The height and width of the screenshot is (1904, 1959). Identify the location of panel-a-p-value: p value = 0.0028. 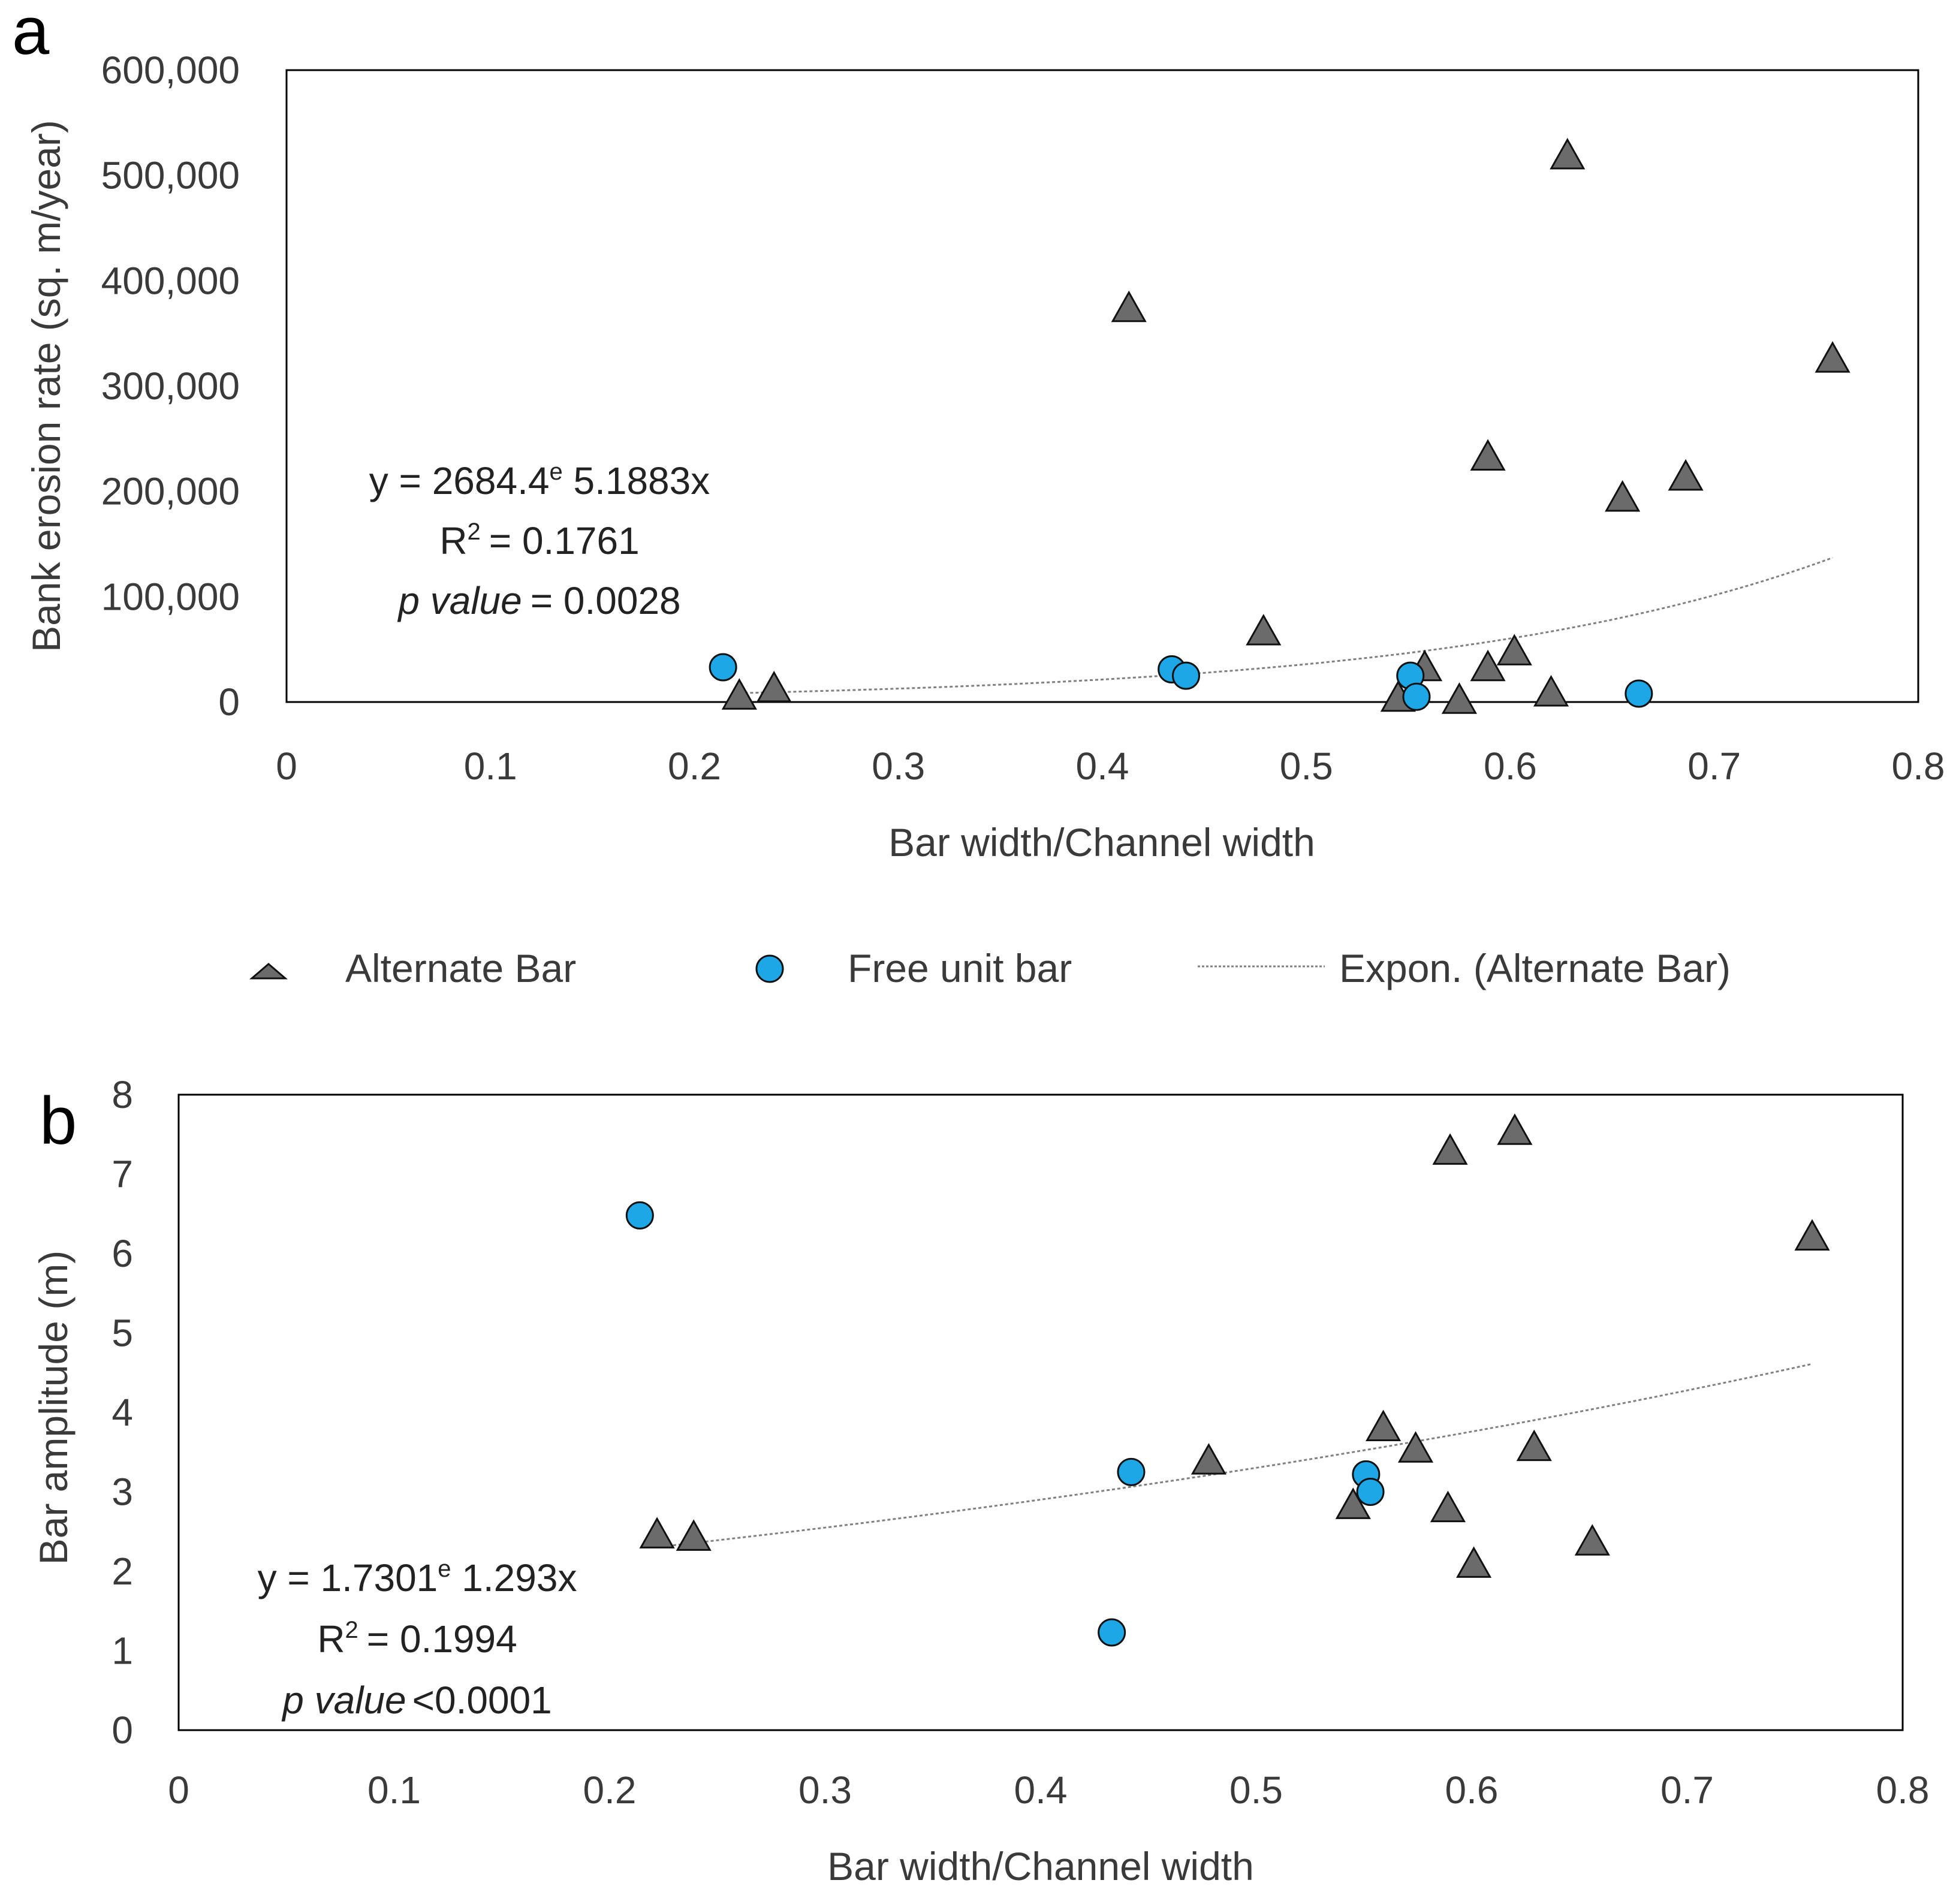
(538, 600).